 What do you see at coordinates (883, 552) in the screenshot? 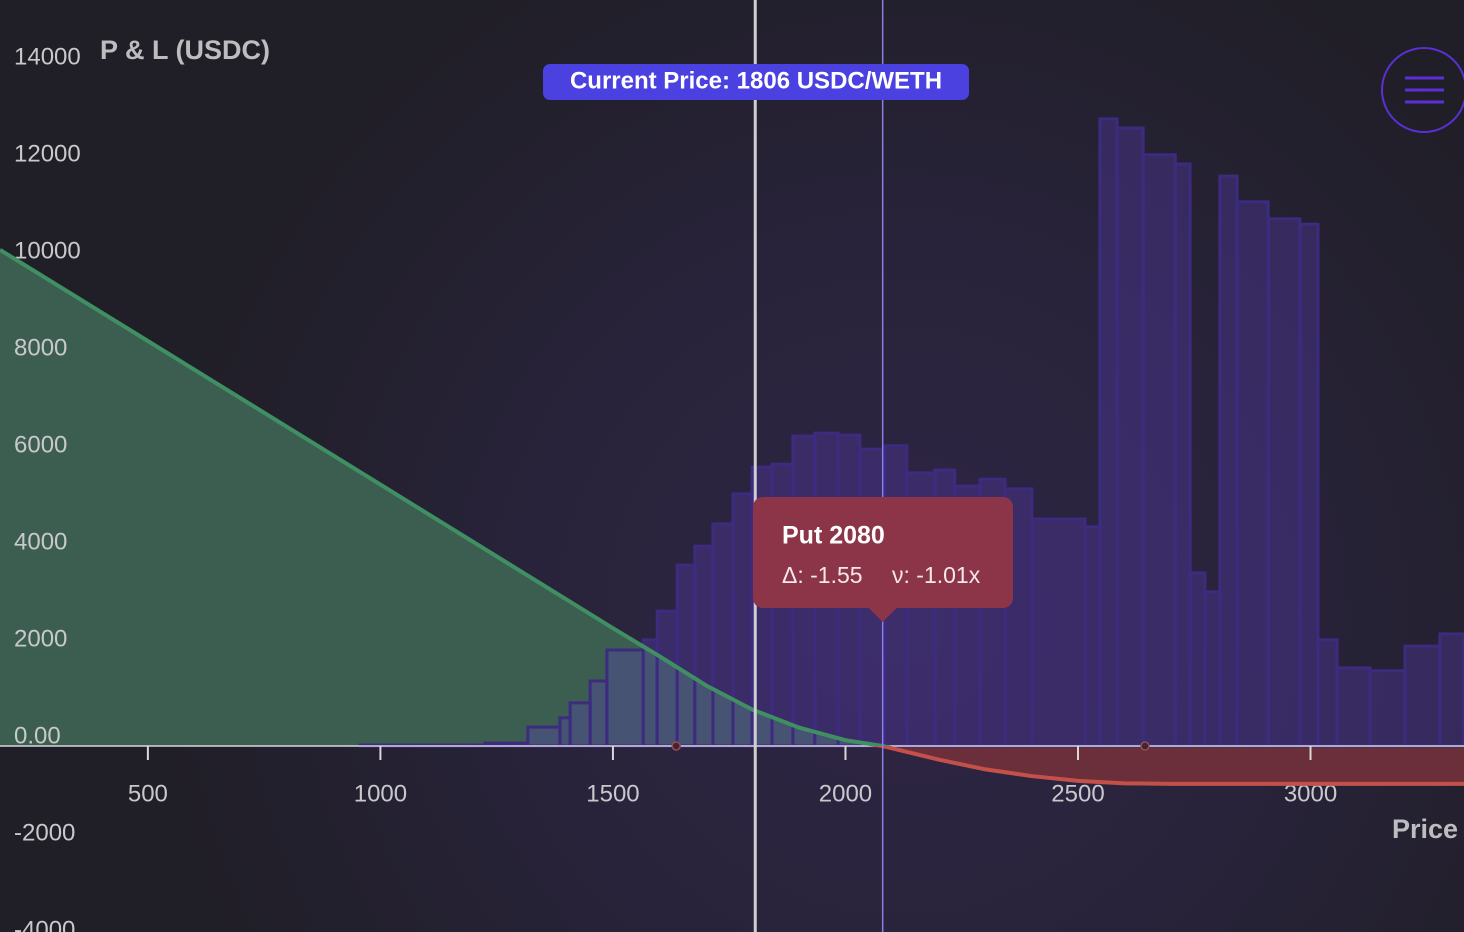
I see `tooltip-background` at bounding box center [883, 552].